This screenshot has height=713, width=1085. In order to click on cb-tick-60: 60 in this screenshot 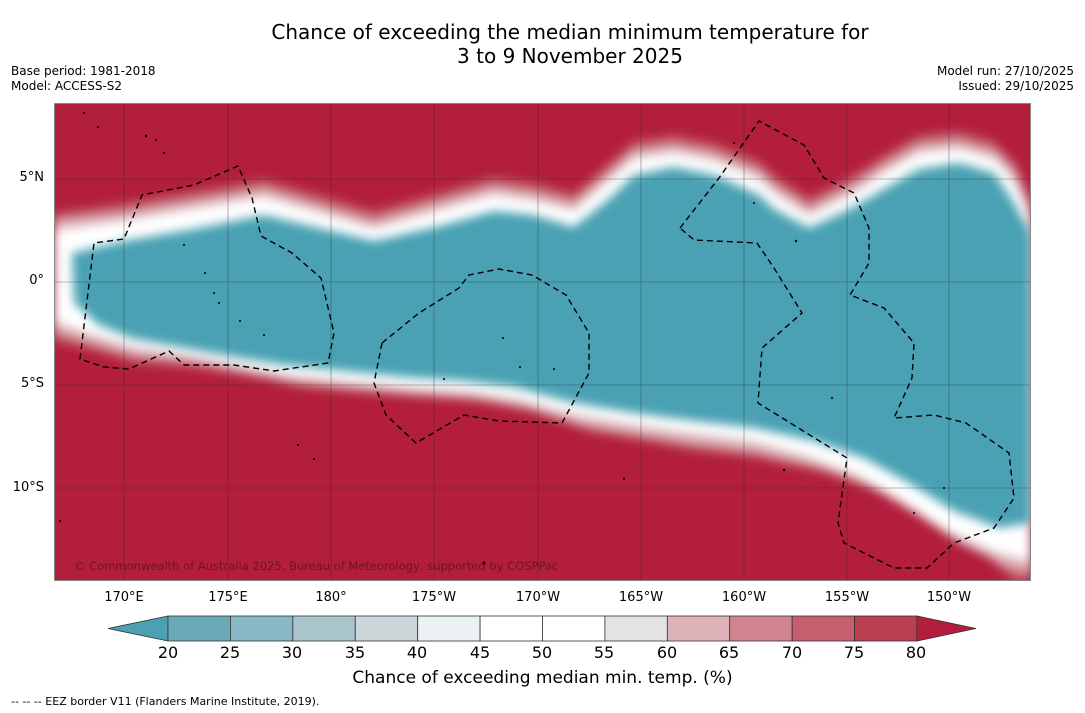, I will do `click(667, 652)`.